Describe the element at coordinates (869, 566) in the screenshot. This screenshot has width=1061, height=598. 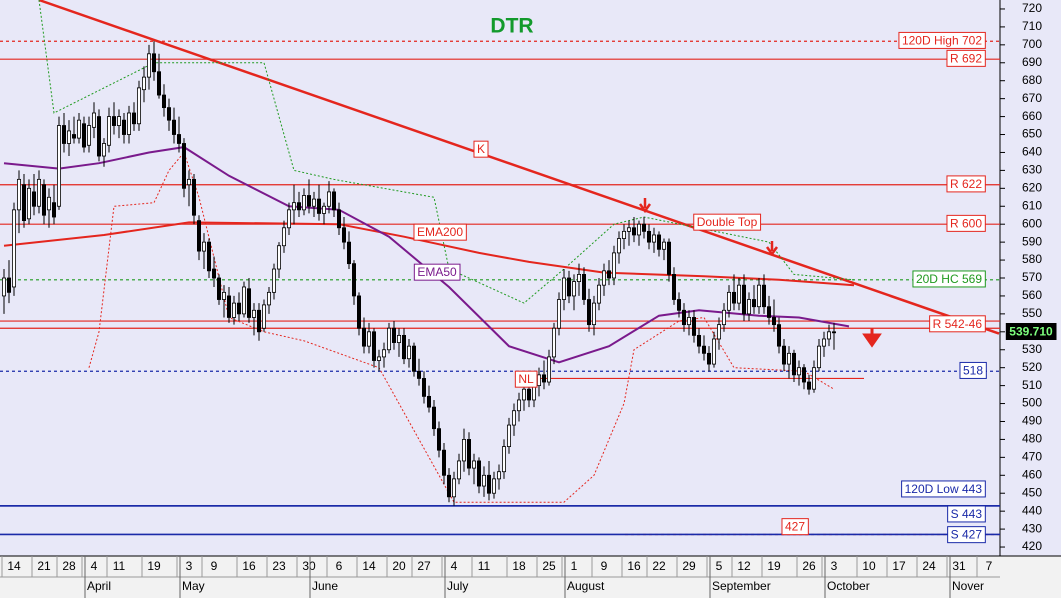
I see `x-tick-label: 10` at that location.